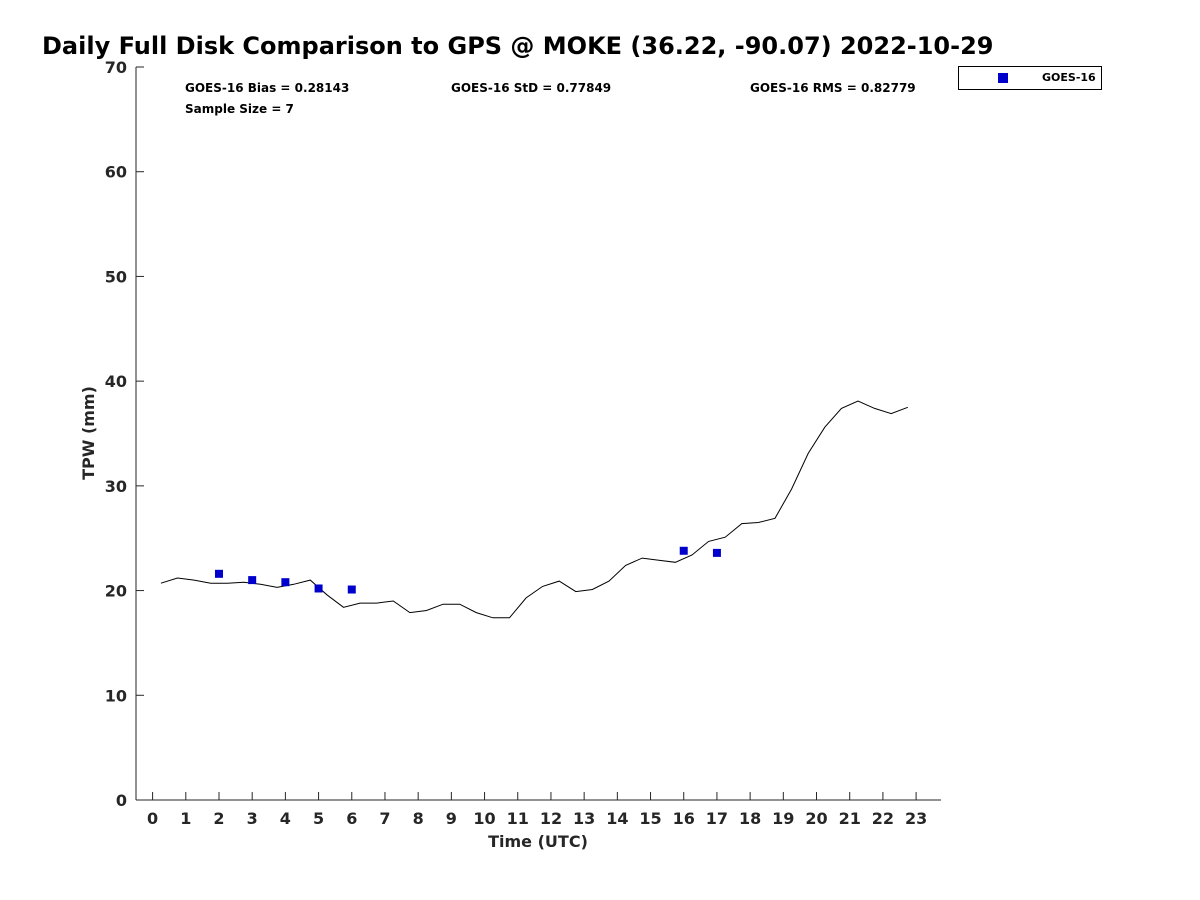  Describe the element at coordinates (384, 818) in the screenshot. I see `x-tick-label: 7` at that location.